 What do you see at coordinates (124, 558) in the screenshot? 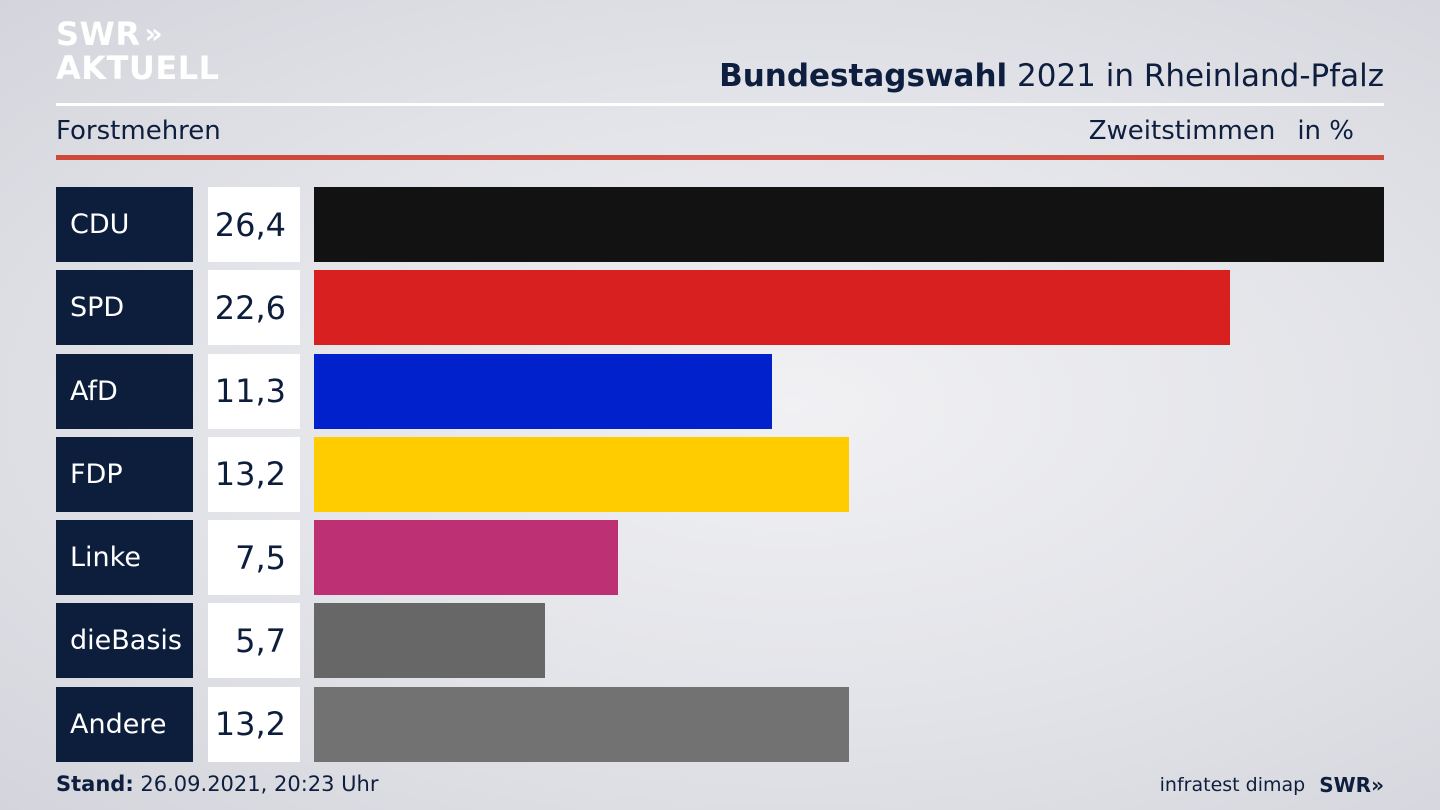
I see `party-label: Linke` at bounding box center [124, 558].